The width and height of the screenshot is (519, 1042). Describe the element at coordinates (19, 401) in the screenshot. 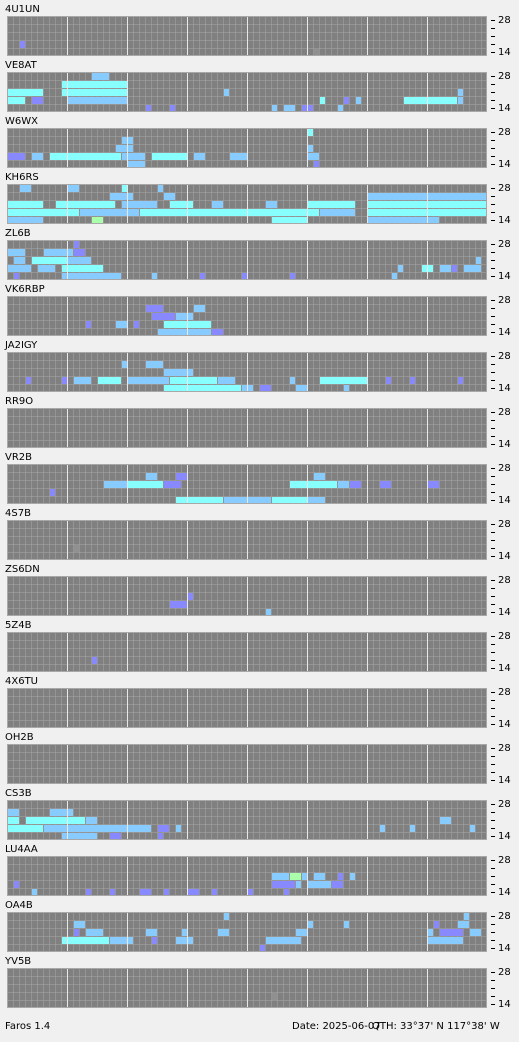

I see `station-name: RR9O` at that location.